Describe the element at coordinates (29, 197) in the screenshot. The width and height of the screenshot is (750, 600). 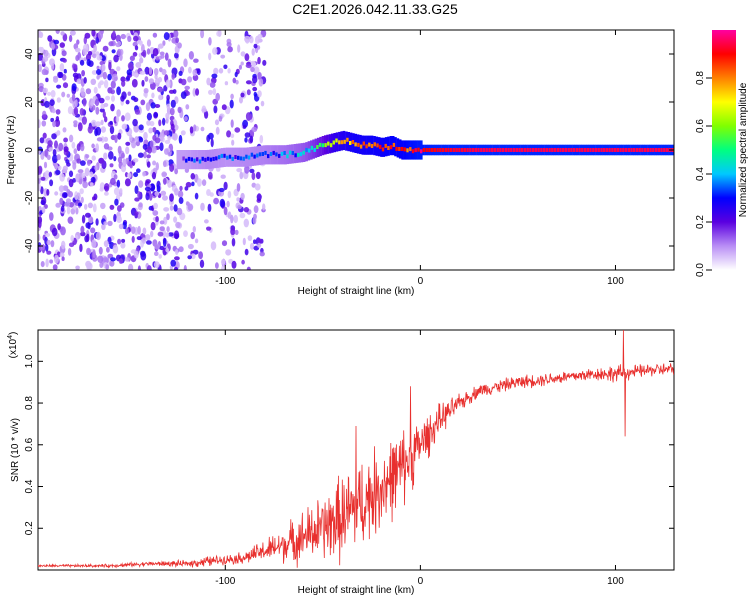
I see `y-tick-label: -20` at that location.